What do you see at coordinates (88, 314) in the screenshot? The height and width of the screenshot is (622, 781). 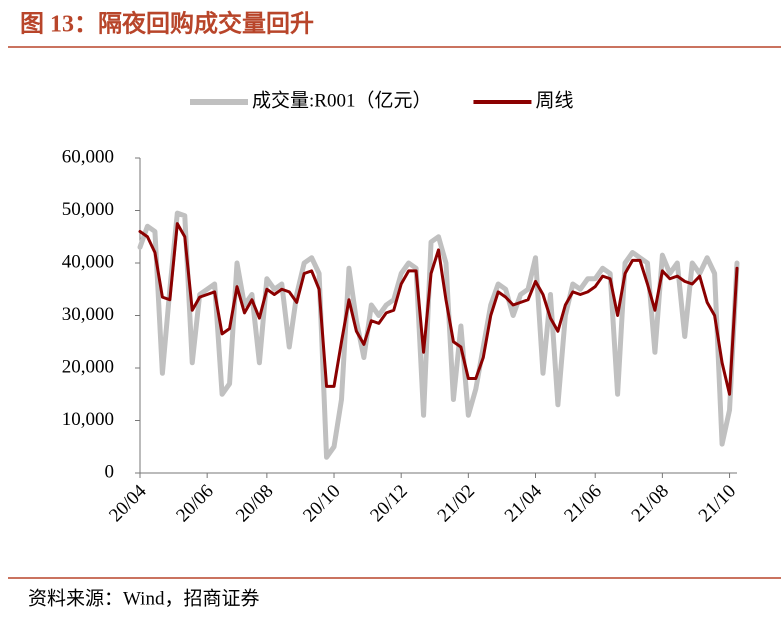 I see `y-tick-label: 30,000` at bounding box center [88, 314].